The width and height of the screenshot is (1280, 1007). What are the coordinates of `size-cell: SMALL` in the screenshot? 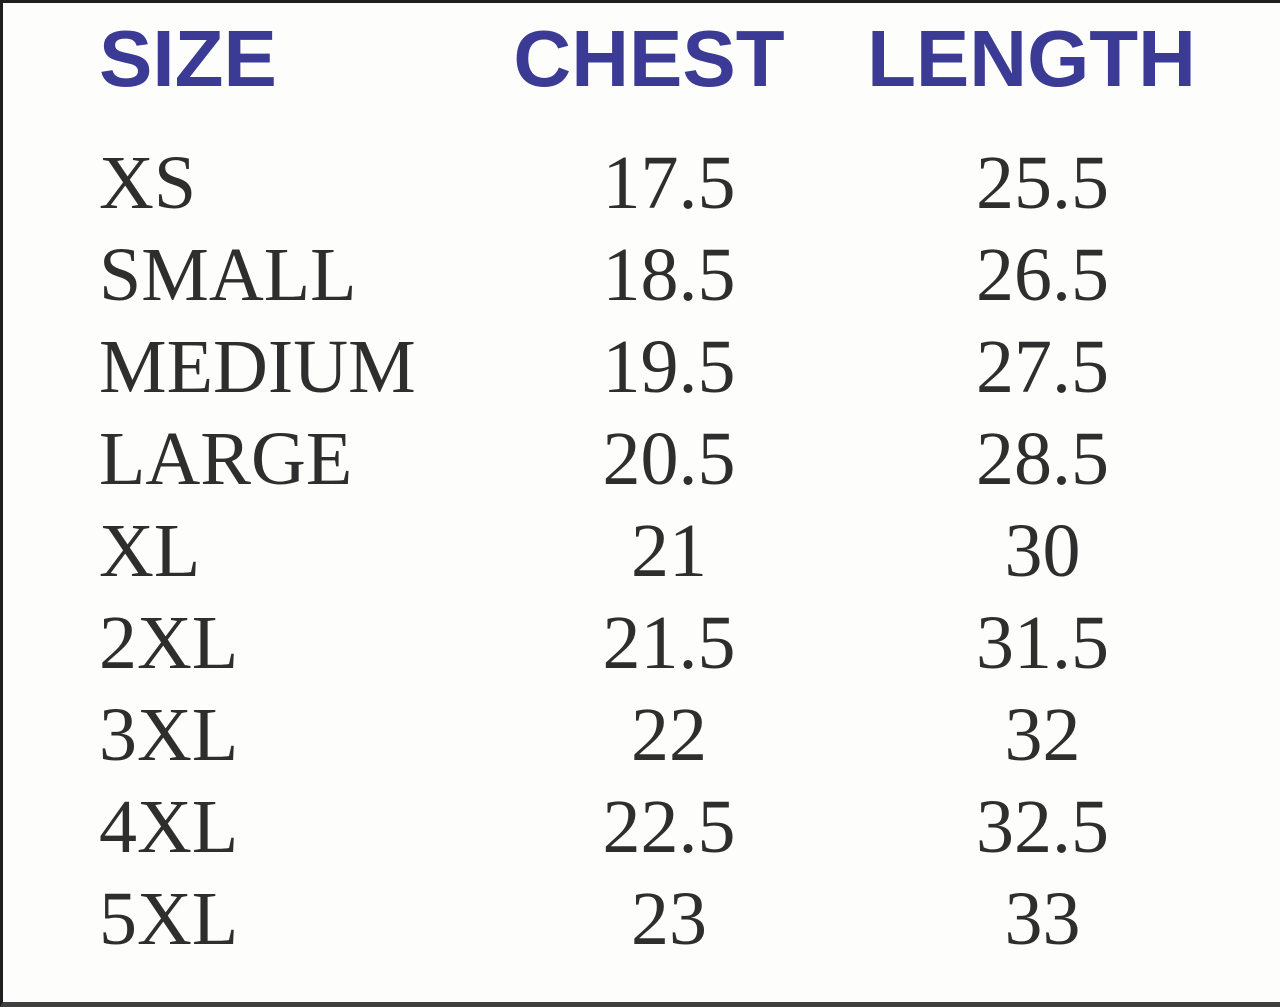 It's located at (228, 275).